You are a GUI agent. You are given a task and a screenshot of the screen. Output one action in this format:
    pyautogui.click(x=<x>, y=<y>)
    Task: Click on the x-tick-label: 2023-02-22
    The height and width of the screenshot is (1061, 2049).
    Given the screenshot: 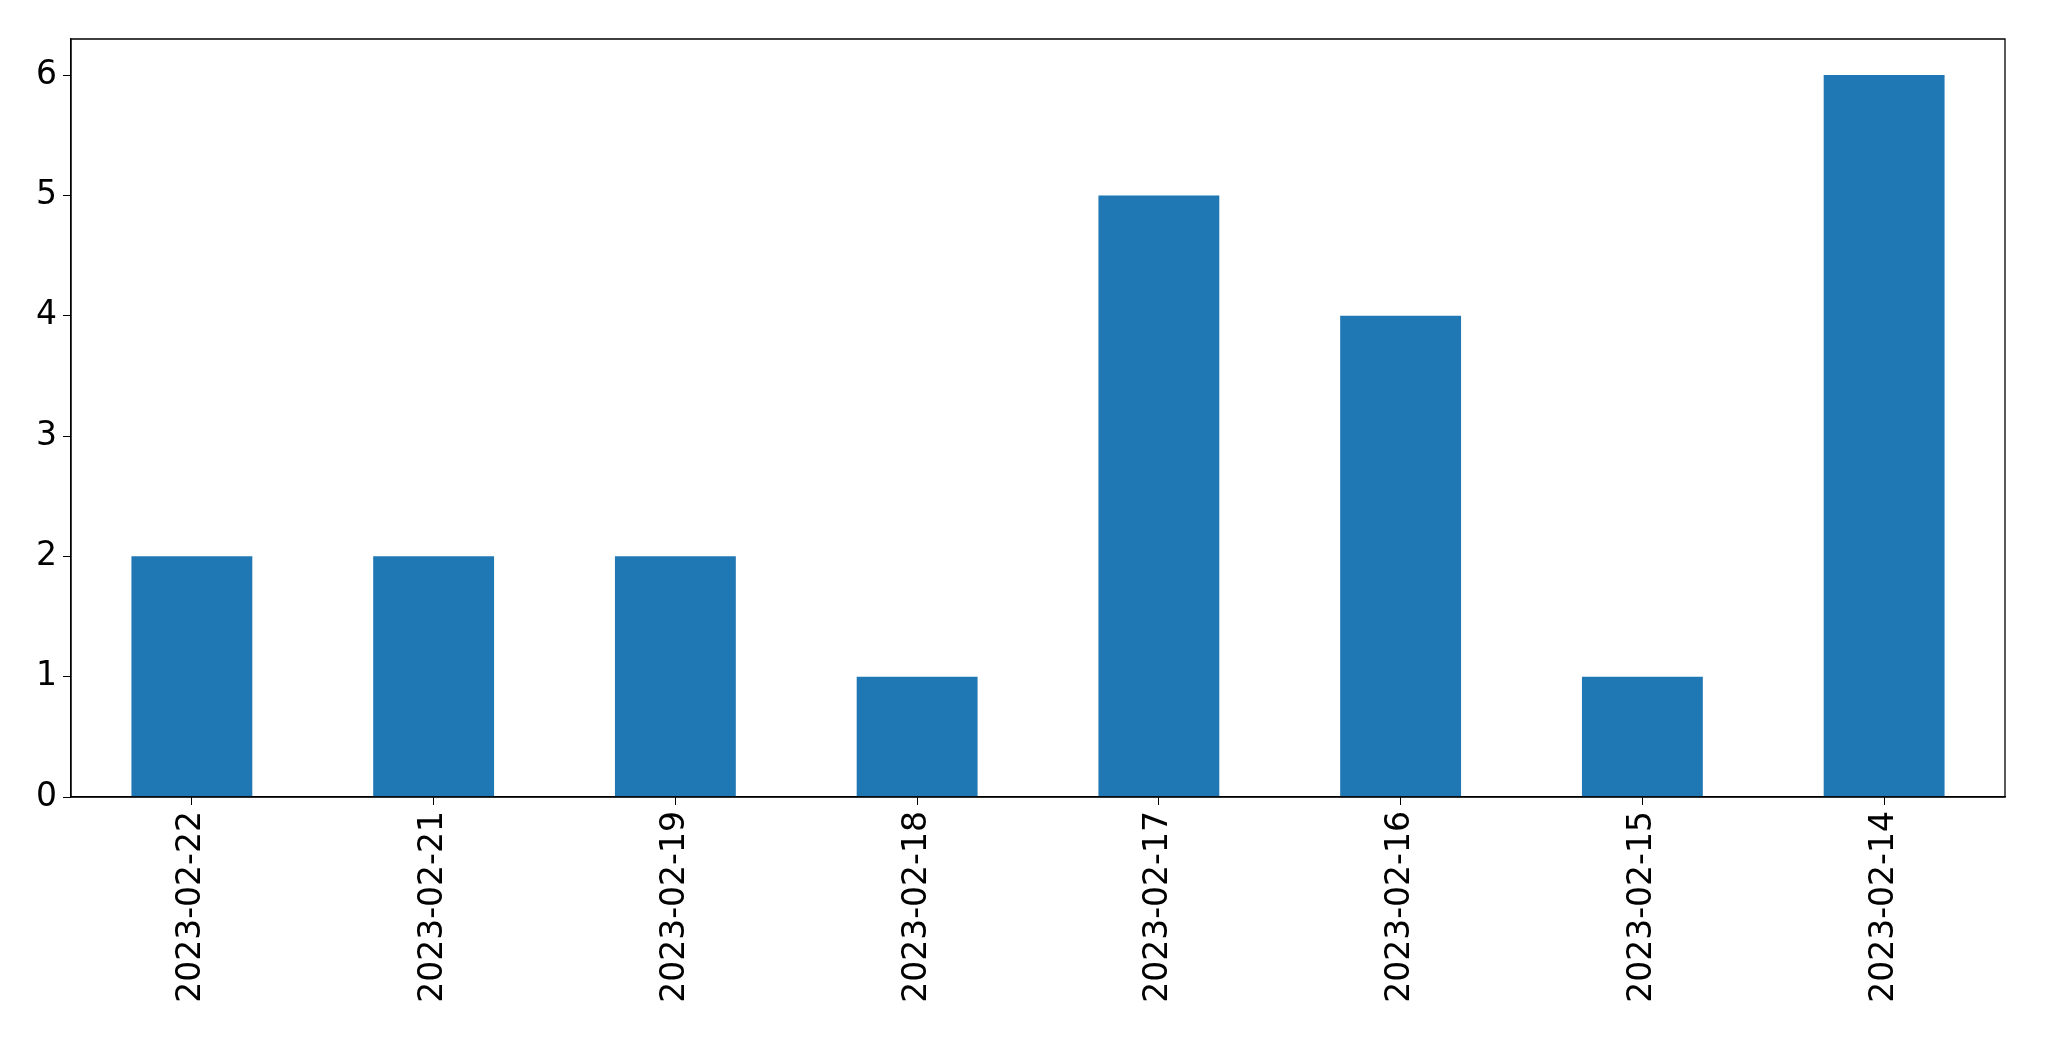 What is the action you would take?
    pyautogui.click(x=189, y=907)
    